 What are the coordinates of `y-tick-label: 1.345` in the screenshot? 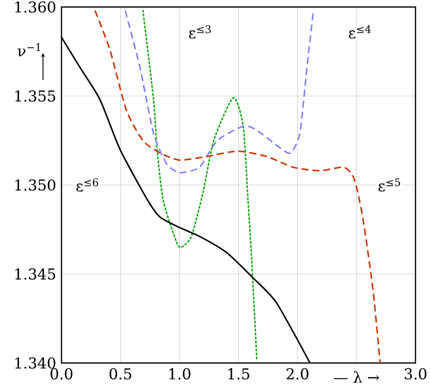 It's located at (35, 274).